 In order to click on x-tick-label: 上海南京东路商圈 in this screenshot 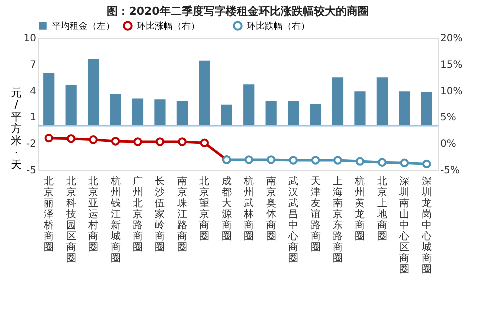, I will do `click(338, 220)`.